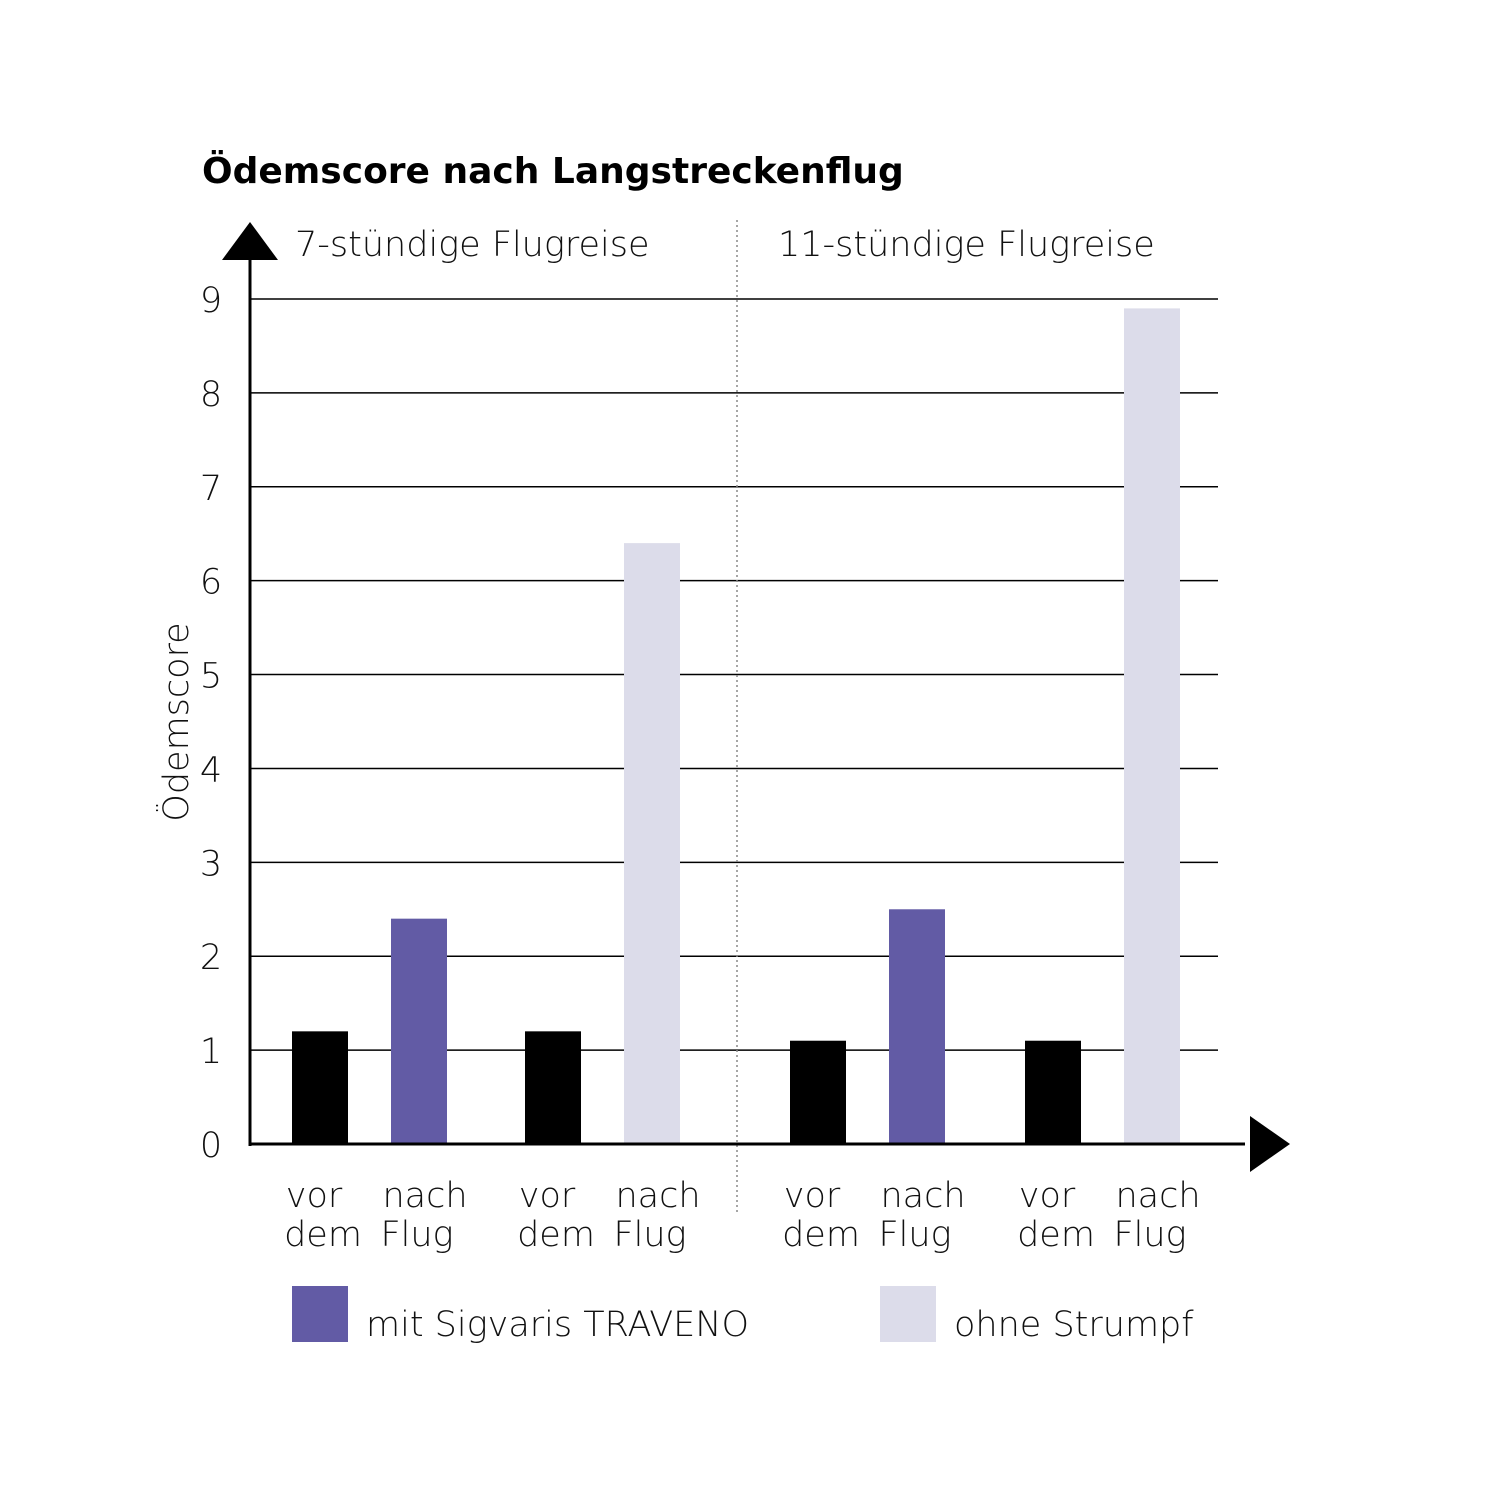  Describe the element at coordinates (966, 245) in the screenshot. I see `group-label-11h: 11-stündige Flugreise` at that location.